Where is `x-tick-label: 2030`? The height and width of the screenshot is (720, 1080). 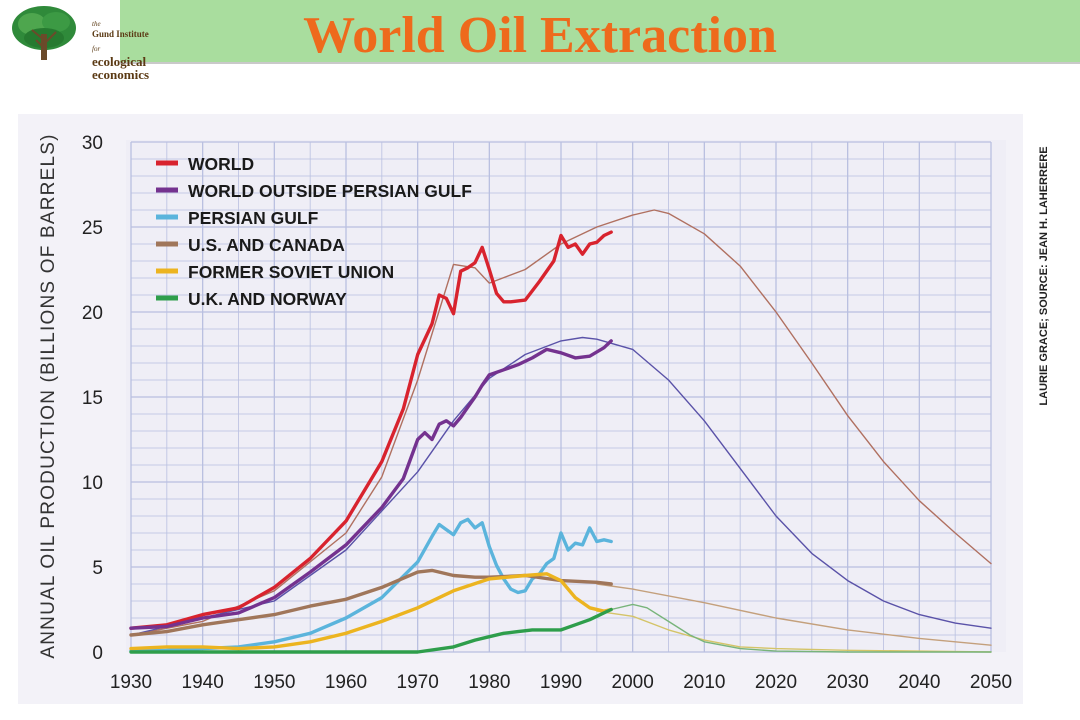 x-tick-label: 2030 is located at coordinates (848, 682).